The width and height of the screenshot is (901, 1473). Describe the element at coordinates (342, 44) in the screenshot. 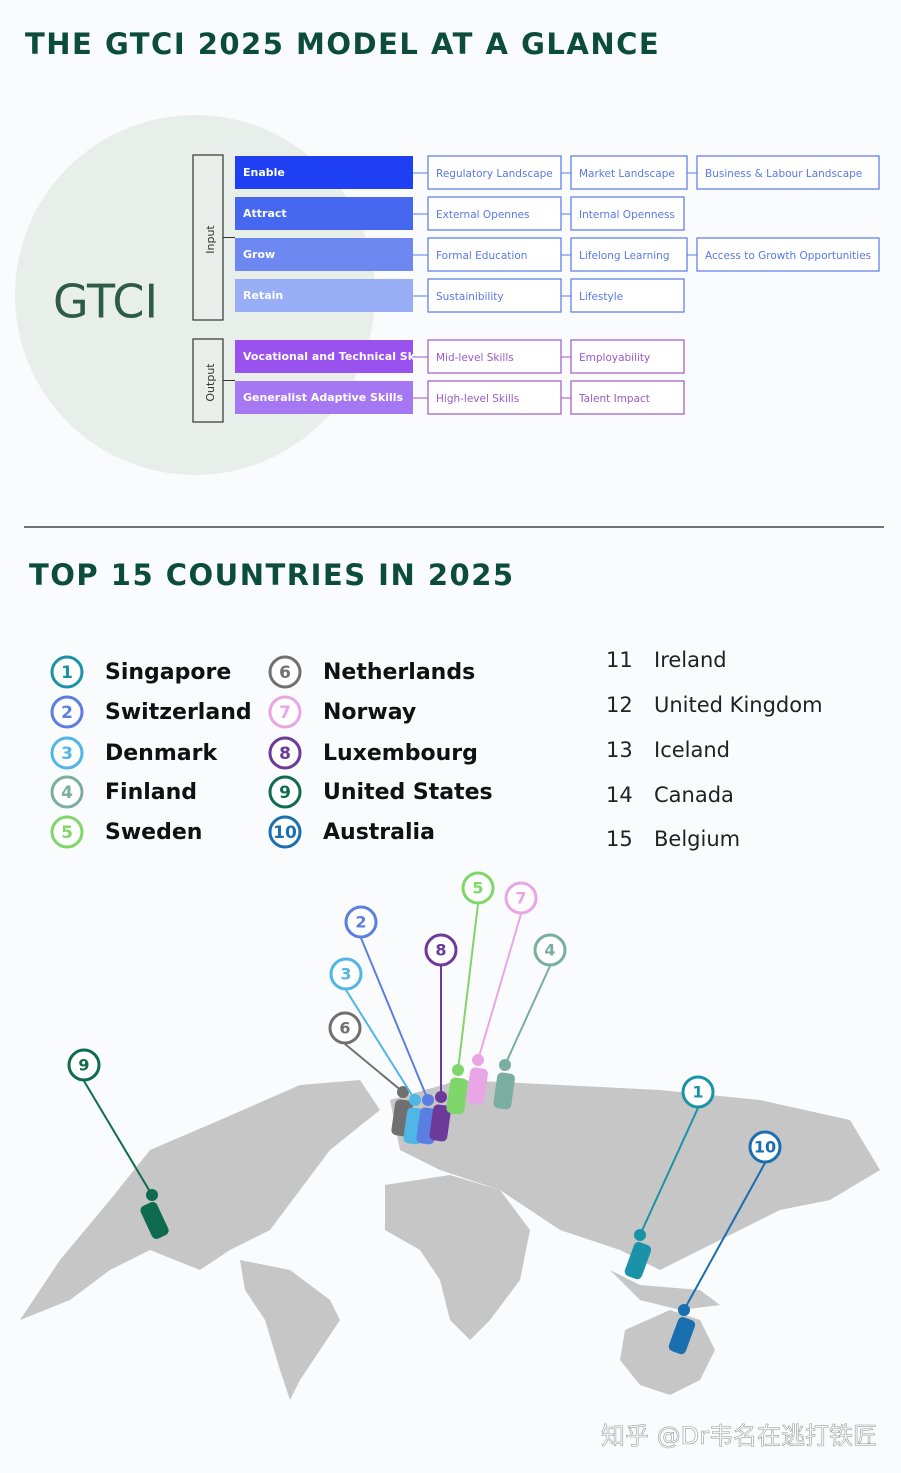

I see `title: THE GTCI 2025 MODEL AT A GLANCE` at that location.